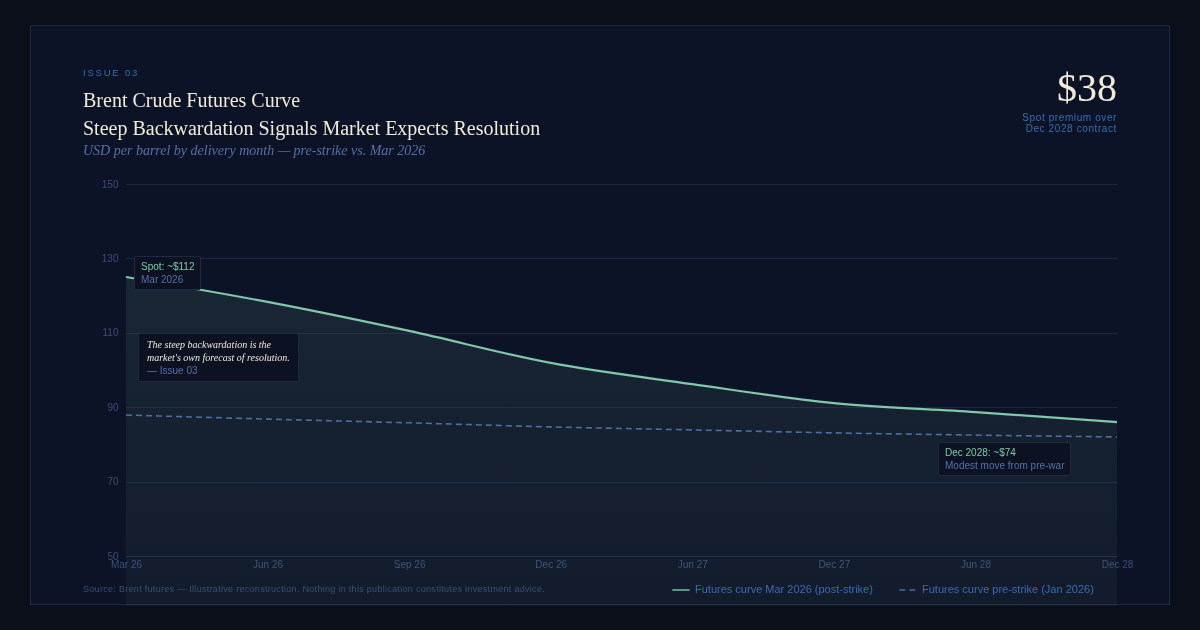 The height and width of the screenshot is (630, 1200). What do you see at coordinates (981, 452) in the screenshot?
I see `annotation: Dec 2028: ~$74` at bounding box center [981, 452].